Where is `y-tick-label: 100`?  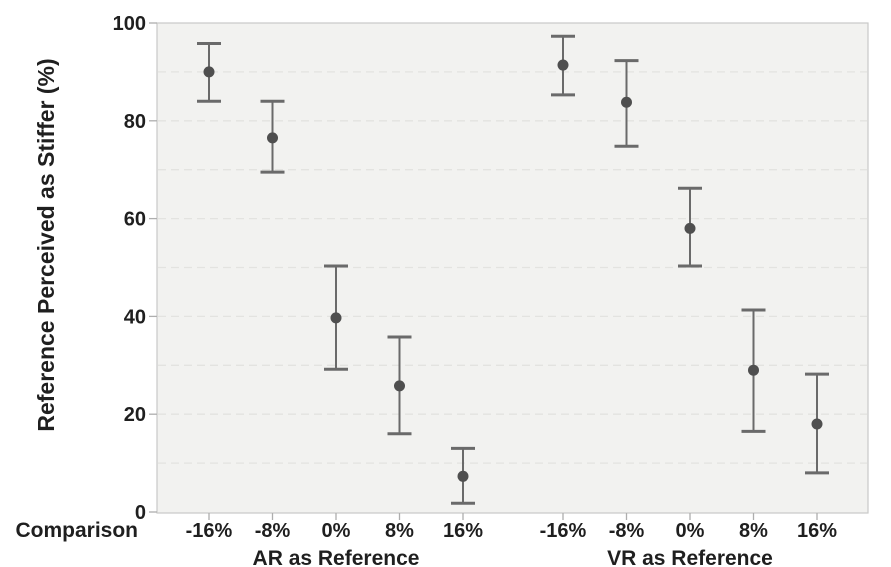 y-tick-label: 100 is located at coordinates (129, 24).